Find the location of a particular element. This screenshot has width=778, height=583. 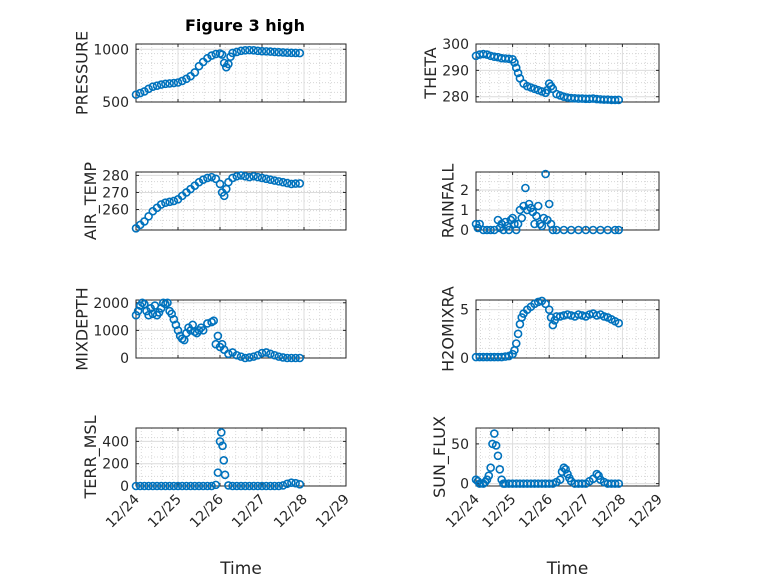

figure-title: Figure 3 high is located at coordinates (245, 25).